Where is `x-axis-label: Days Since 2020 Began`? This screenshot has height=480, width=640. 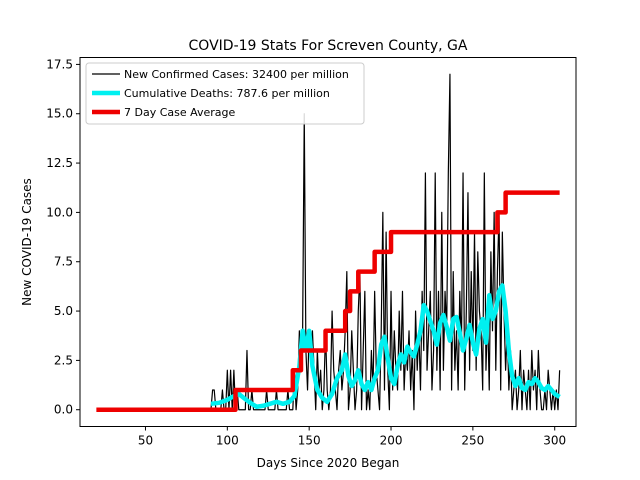 x-axis-label: Days Since 2020 Began is located at coordinates (328, 463).